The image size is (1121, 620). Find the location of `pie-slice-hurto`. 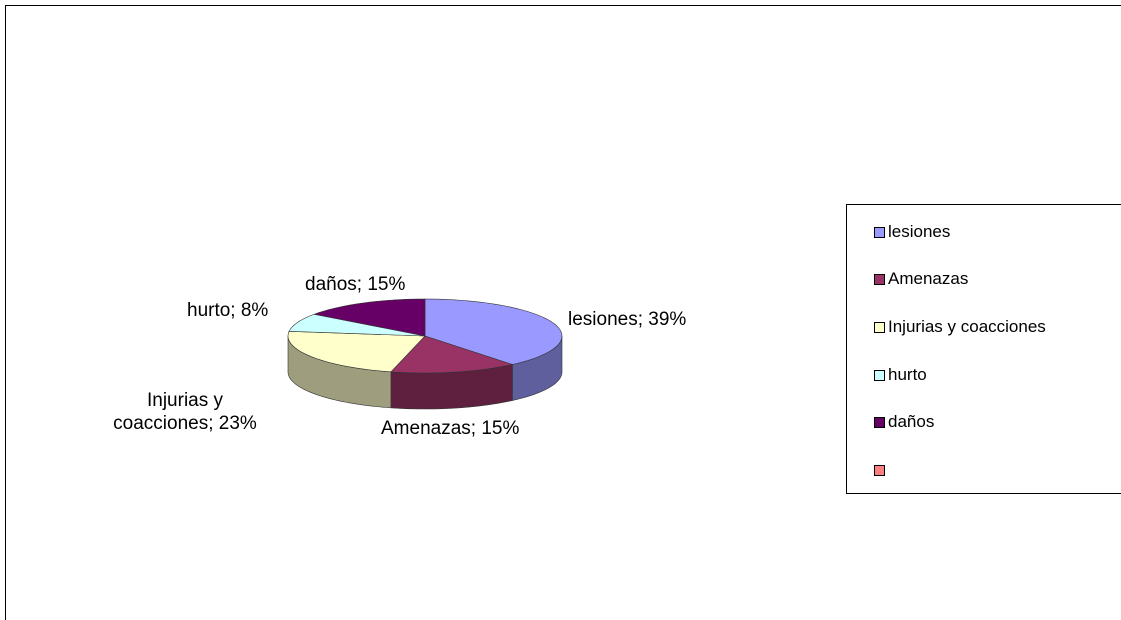

pie-slice-hurto is located at coordinates (357, 325).